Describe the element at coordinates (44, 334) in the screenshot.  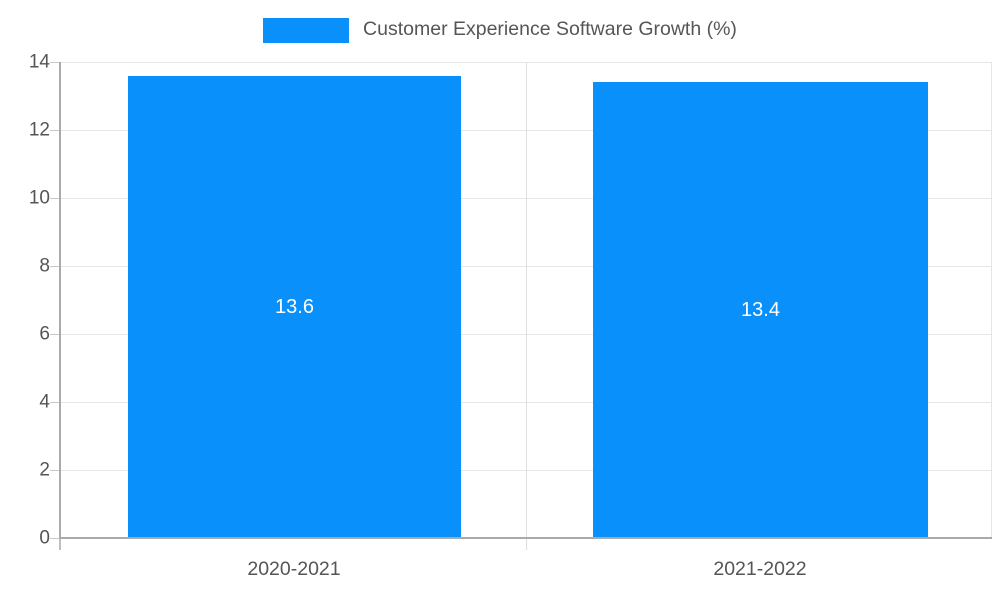
I see `y-tick-label-6: 6` at that location.